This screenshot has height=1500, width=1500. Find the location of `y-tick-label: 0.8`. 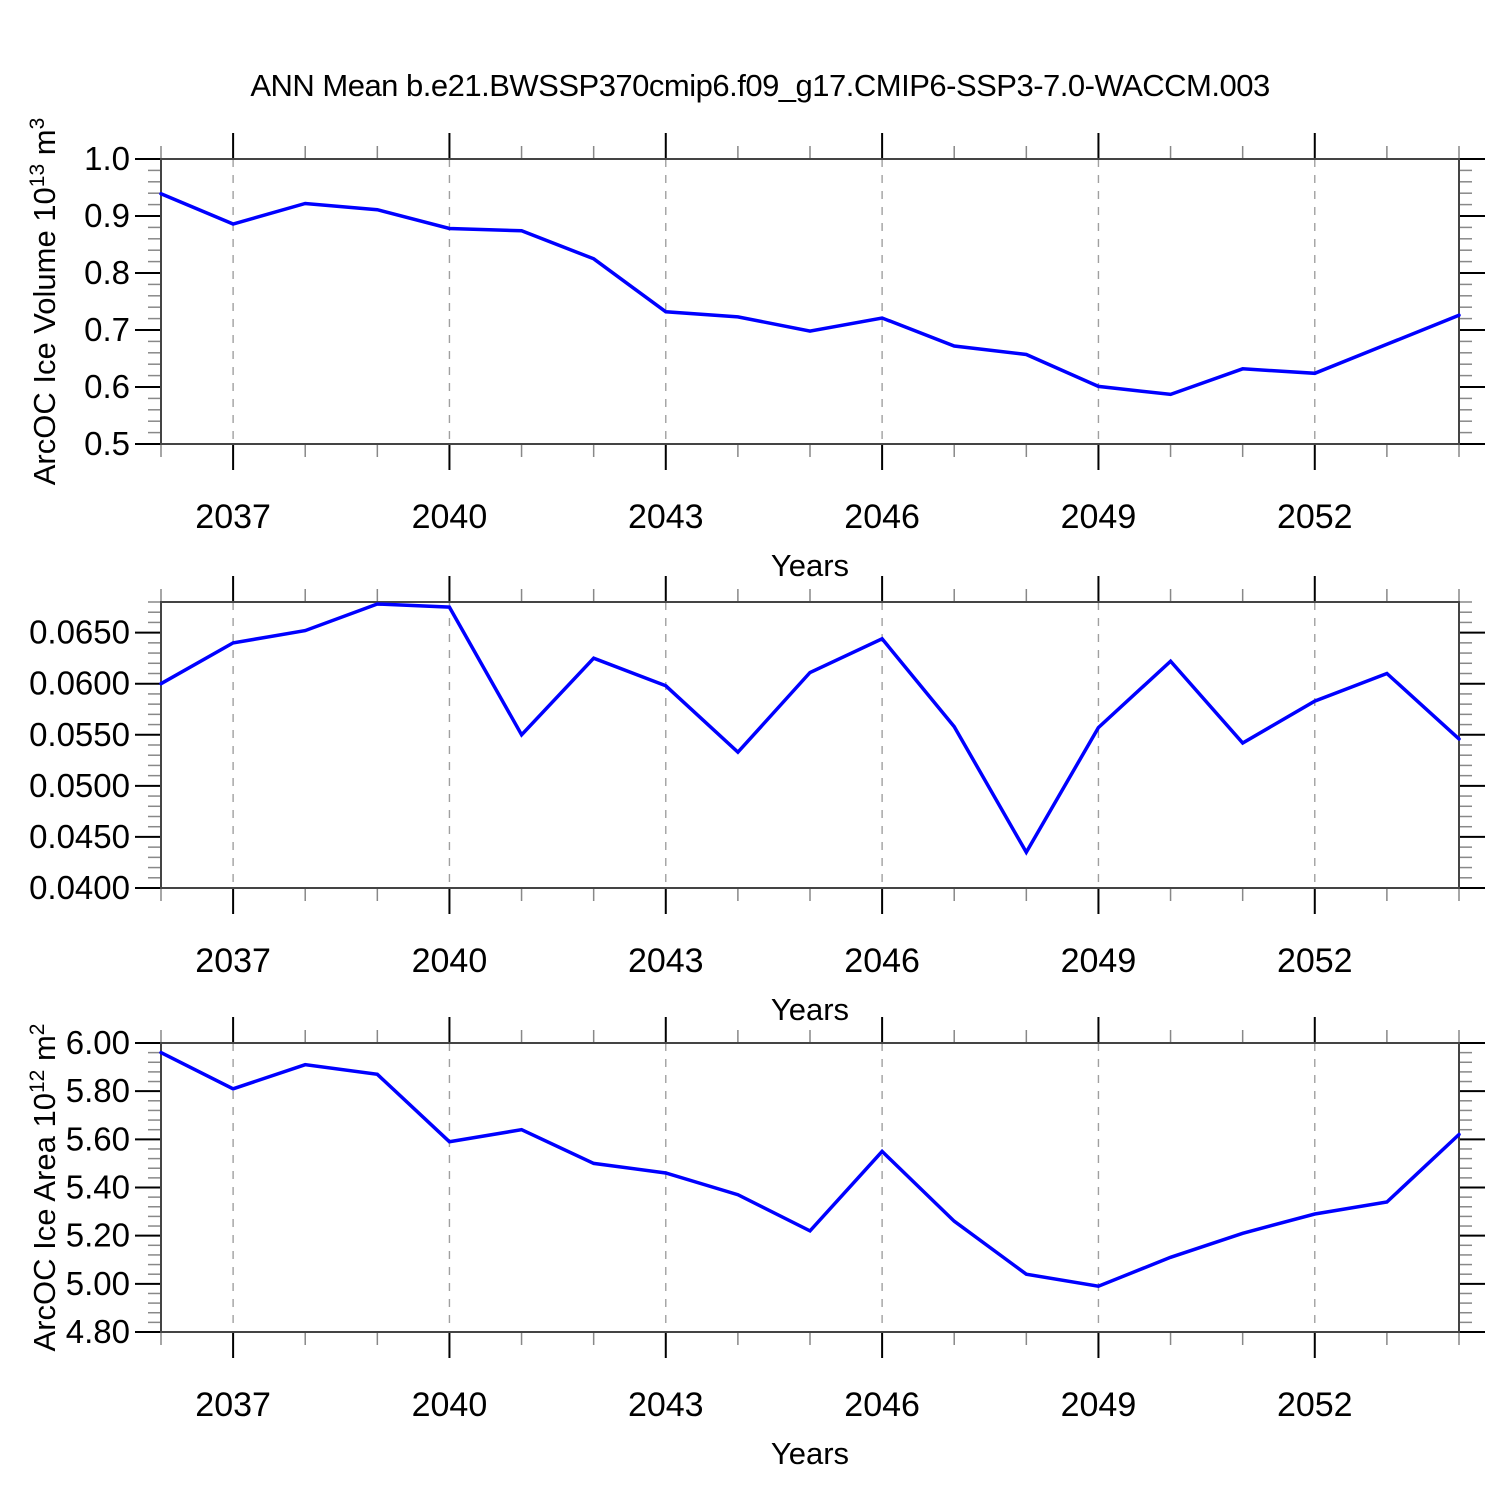

y-tick-label: 0.8 is located at coordinates (107, 272).